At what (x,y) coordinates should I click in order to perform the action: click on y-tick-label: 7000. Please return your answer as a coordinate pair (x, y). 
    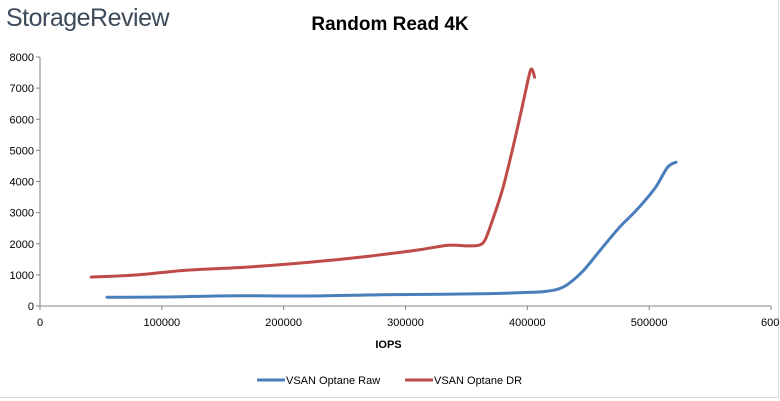
    Looking at the image, I should click on (22, 89).